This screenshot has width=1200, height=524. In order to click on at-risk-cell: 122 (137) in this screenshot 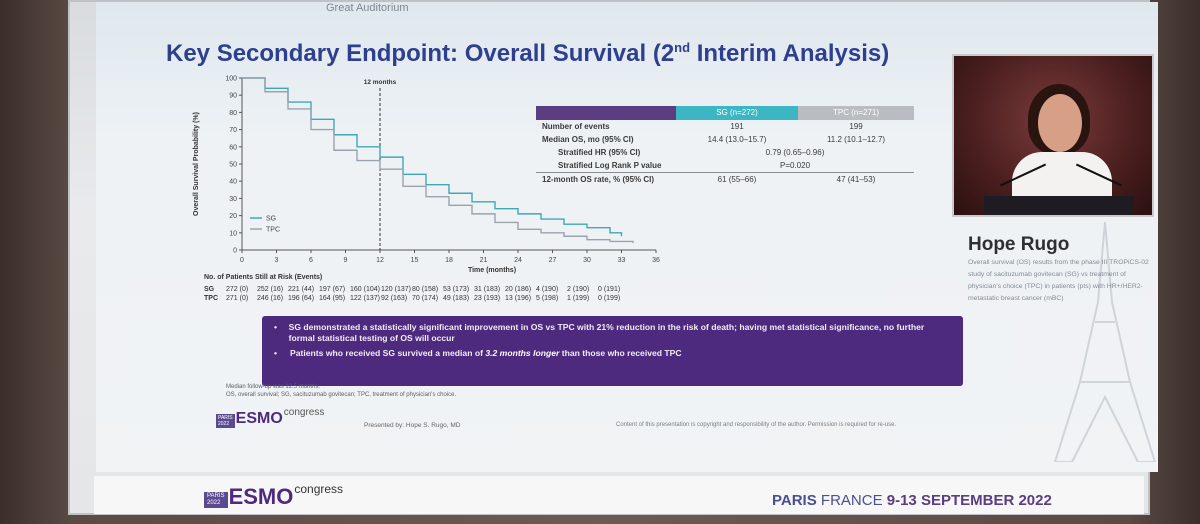, I will do `click(365, 298)`.